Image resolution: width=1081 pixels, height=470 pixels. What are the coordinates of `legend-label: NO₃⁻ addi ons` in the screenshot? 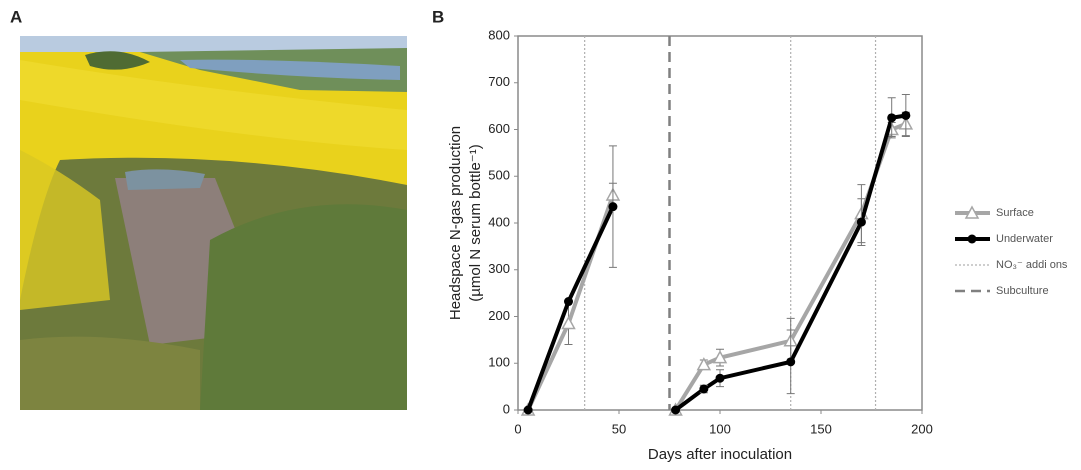 It's located at (1032, 265).